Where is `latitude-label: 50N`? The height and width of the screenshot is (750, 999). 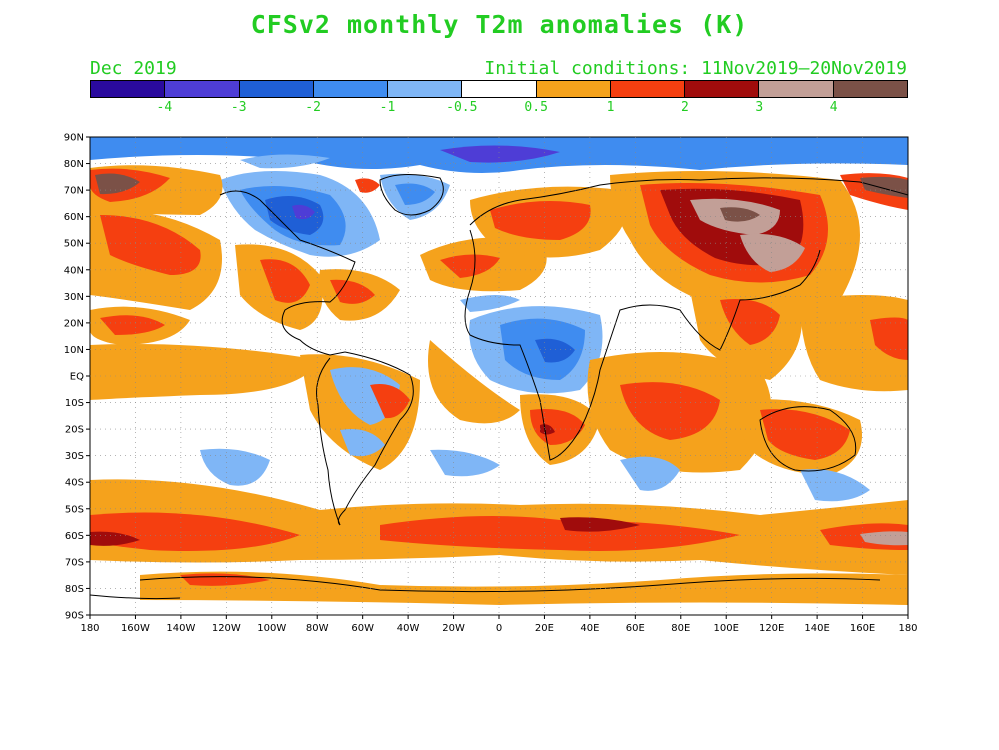 latitude-label: 50N is located at coordinates (74, 244).